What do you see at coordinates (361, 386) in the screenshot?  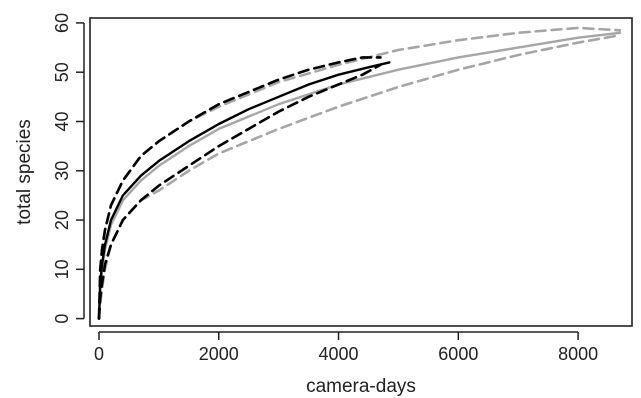 I see `x-axis-title: camera-days` at bounding box center [361, 386].